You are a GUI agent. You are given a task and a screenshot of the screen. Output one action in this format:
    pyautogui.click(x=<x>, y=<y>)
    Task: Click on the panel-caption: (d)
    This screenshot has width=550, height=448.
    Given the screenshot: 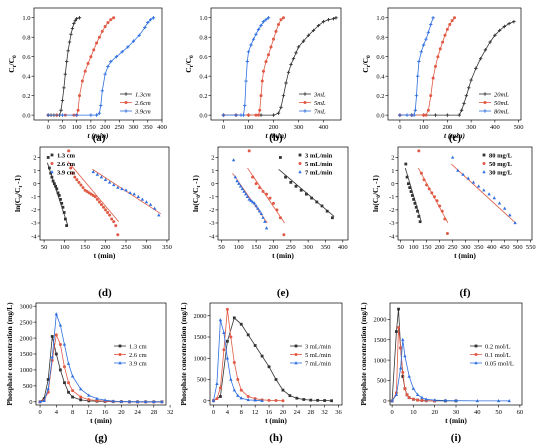 What is the action you would take?
    pyautogui.click(x=105, y=293)
    